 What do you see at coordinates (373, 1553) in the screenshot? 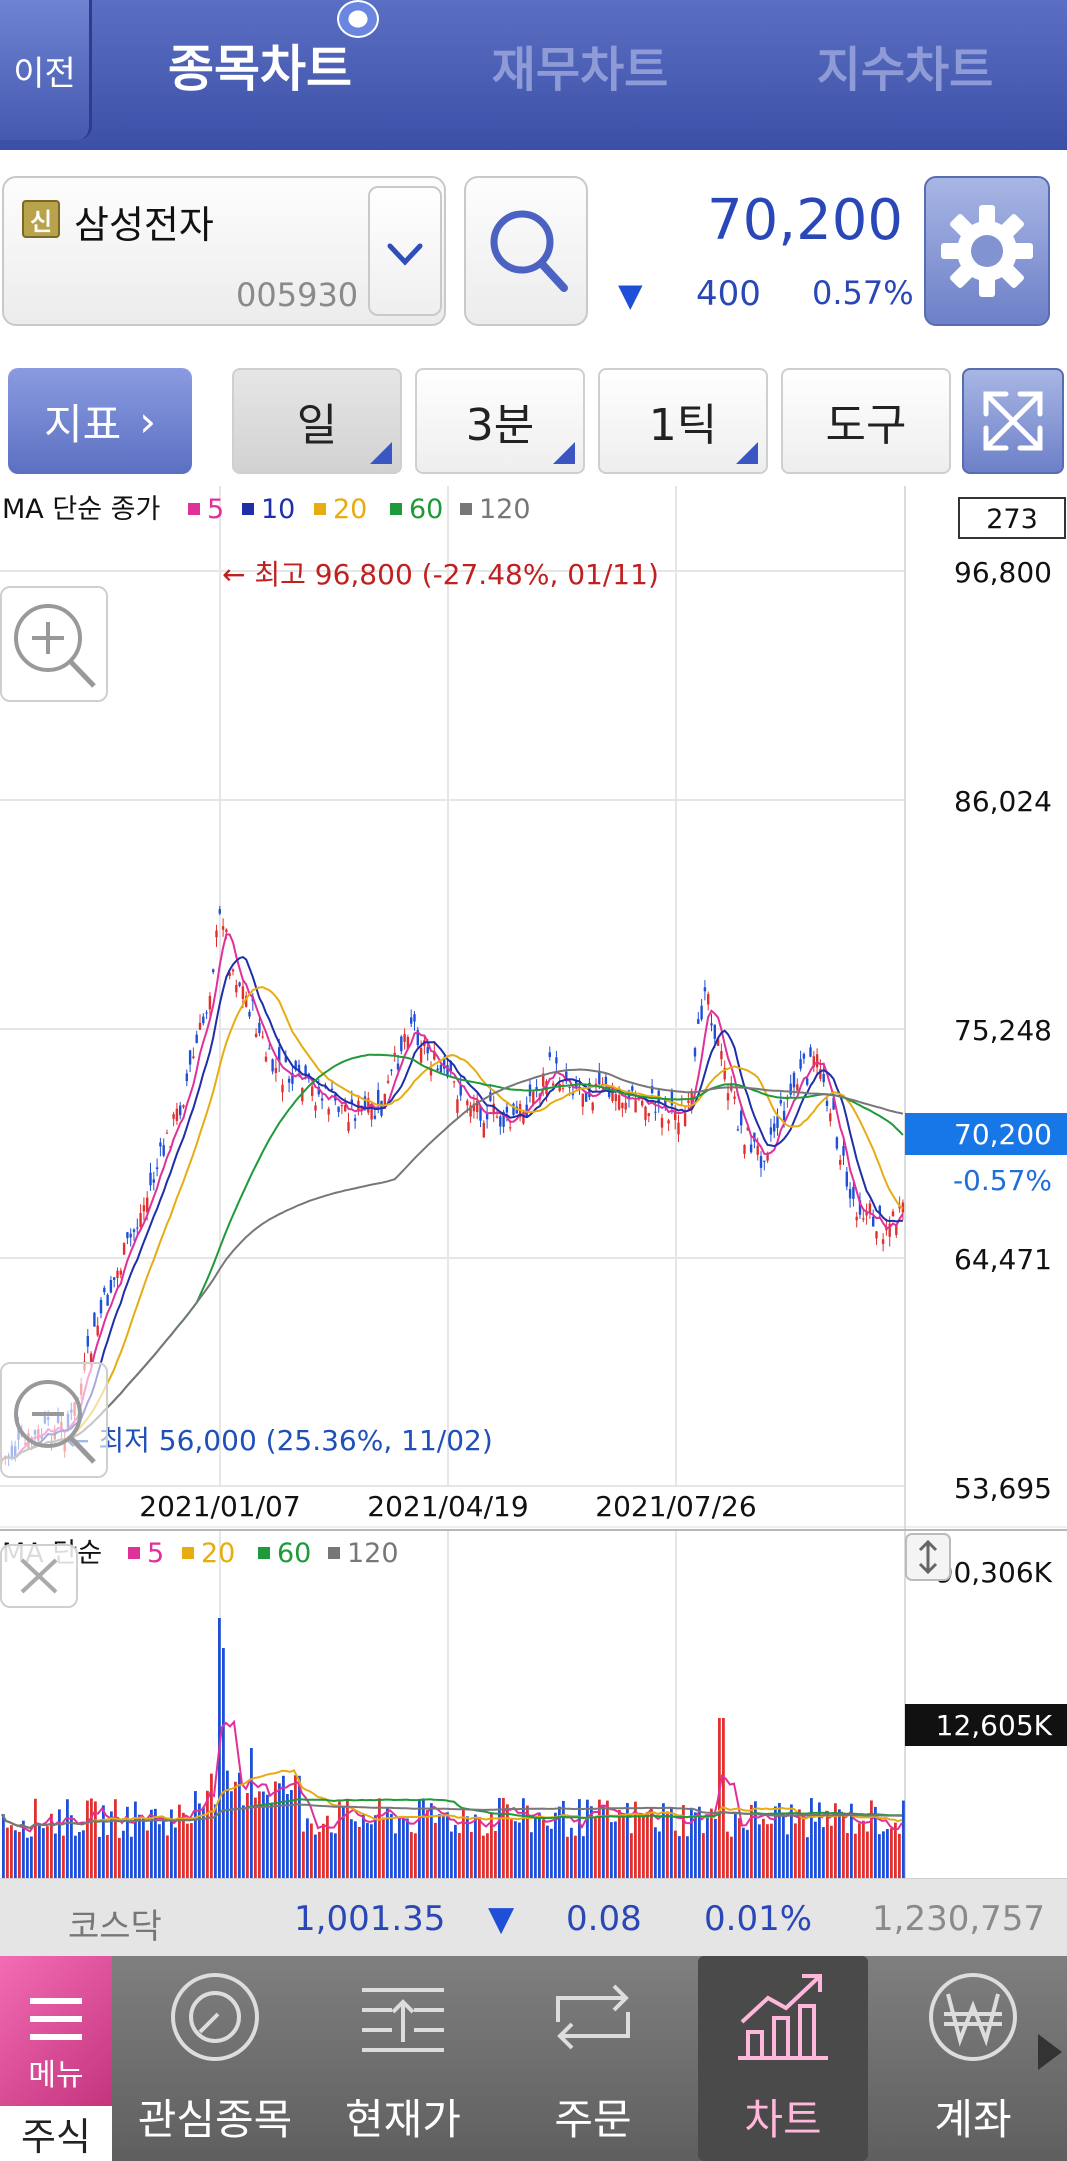
I see `vol-ma120-label: 120` at bounding box center [373, 1553].